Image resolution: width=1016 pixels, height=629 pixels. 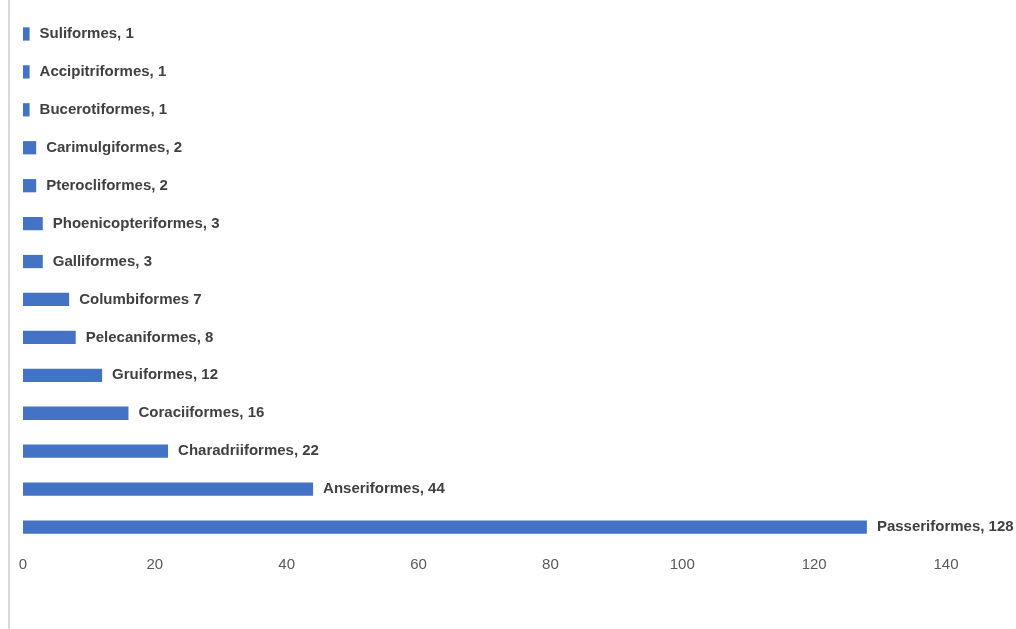 What do you see at coordinates (165, 374) in the screenshot?
I see `data-label: Gruiformes, 12` at bounding box center [165, 374].